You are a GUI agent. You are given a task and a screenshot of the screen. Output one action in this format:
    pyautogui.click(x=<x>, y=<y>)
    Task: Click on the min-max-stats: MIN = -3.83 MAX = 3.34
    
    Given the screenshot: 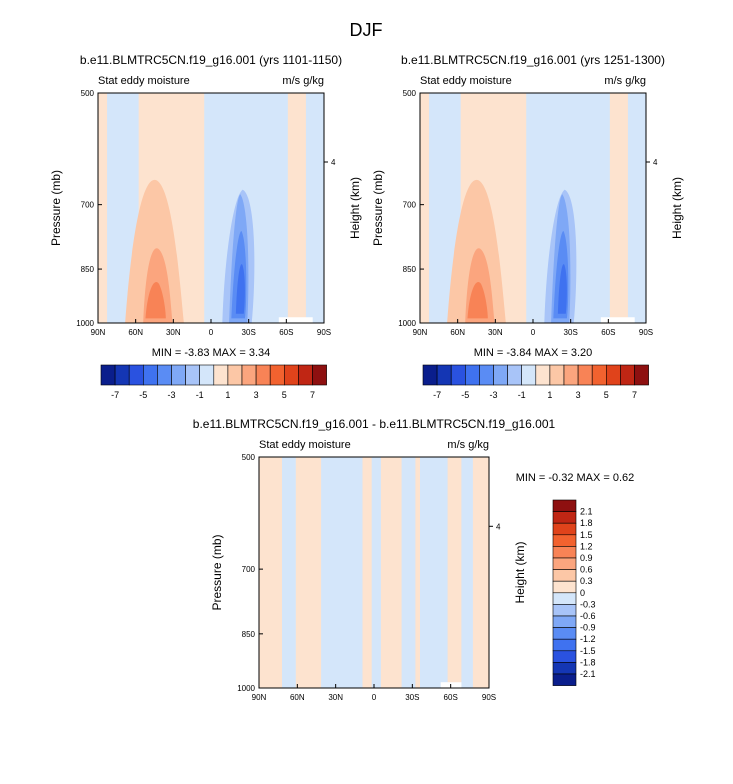 What is the action you would take?
    pyautogui.click(x=211, y=353)
    